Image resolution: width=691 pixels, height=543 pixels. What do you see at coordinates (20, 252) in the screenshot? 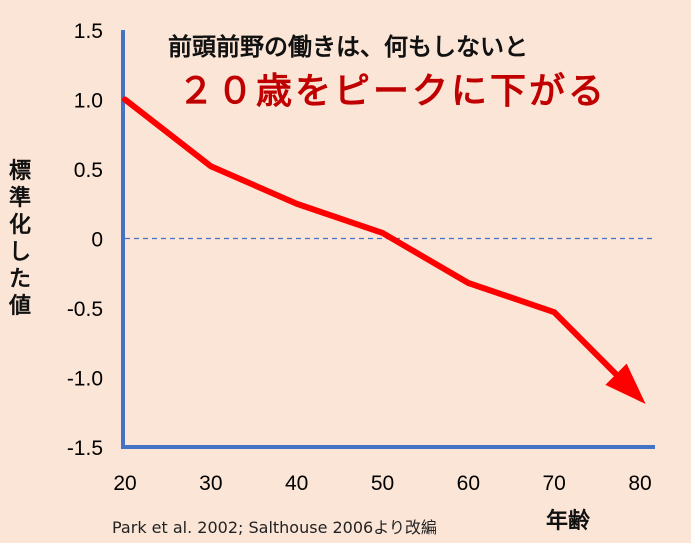
I see `y-axis-label-char: し` at bounding box center [20, 252].